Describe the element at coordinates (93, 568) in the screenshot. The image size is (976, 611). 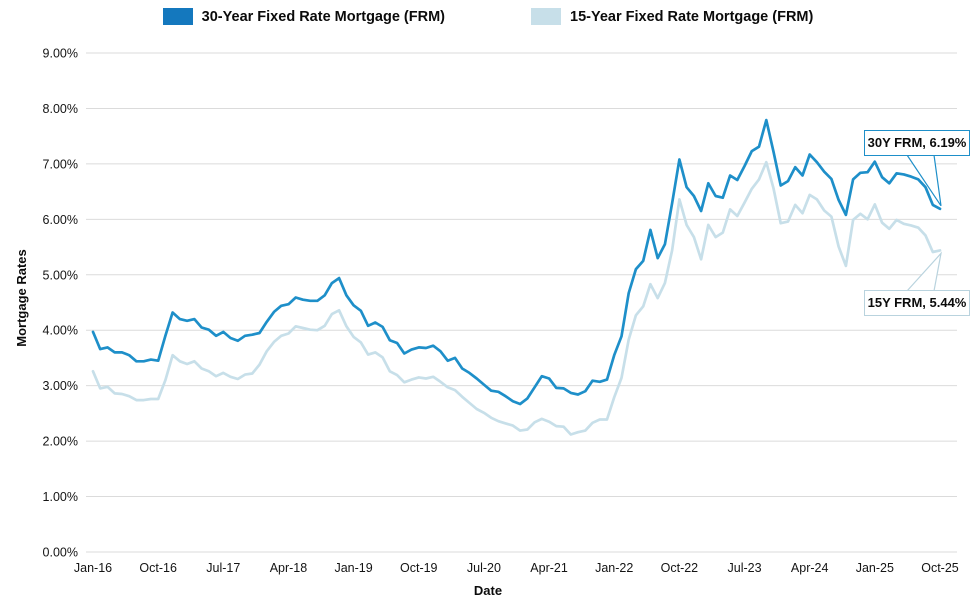
I see `x-tick-label: Jan-16` at that location.